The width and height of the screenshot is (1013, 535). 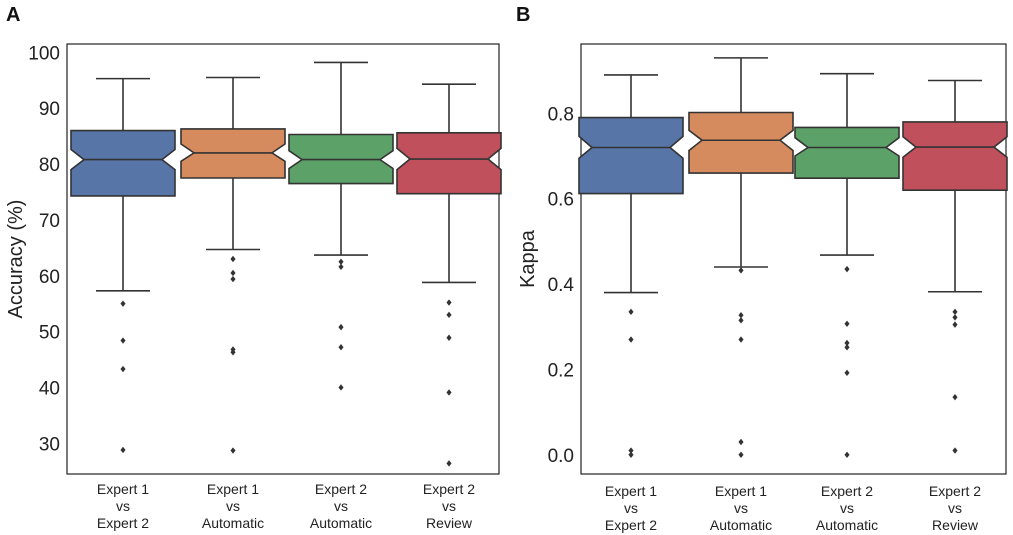 What do you see at coordinates (49, 277) in the screenshot?
I see `y-tick-label: 60` at bounding box center [49, 277].